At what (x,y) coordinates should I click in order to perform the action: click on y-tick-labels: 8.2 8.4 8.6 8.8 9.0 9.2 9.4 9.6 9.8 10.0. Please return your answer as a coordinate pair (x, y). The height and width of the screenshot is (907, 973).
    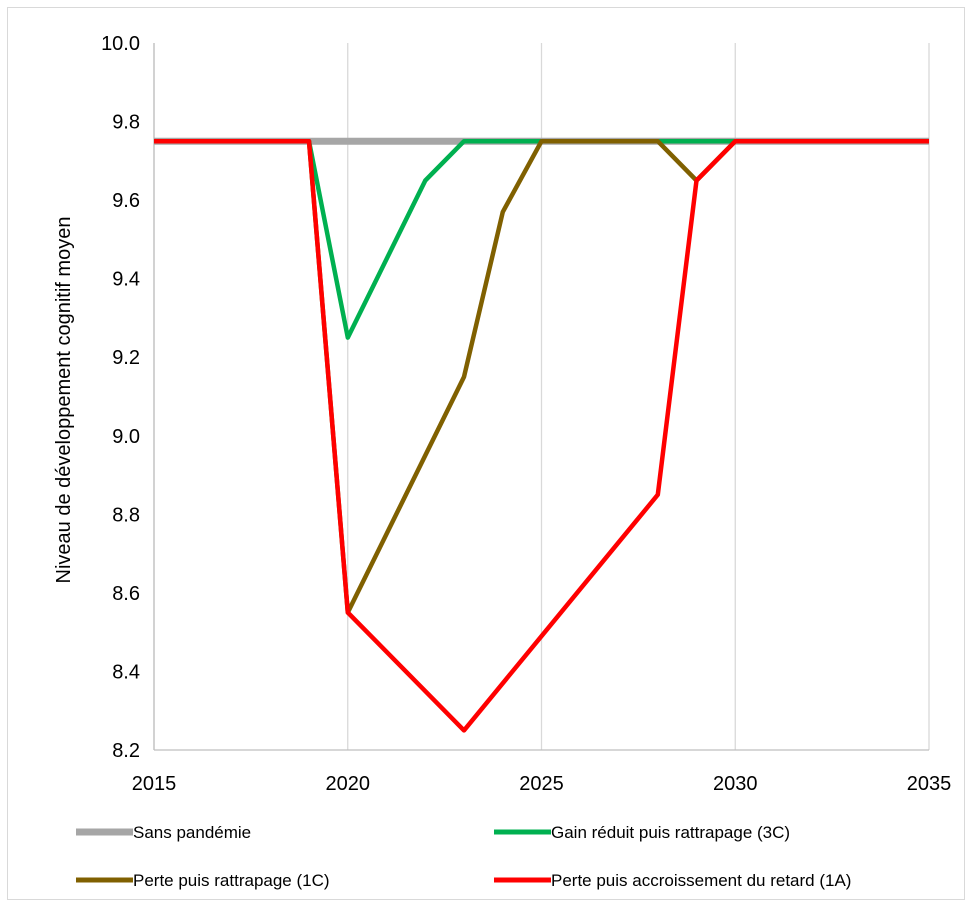
    Looking at the image, I should click on (120, 397).